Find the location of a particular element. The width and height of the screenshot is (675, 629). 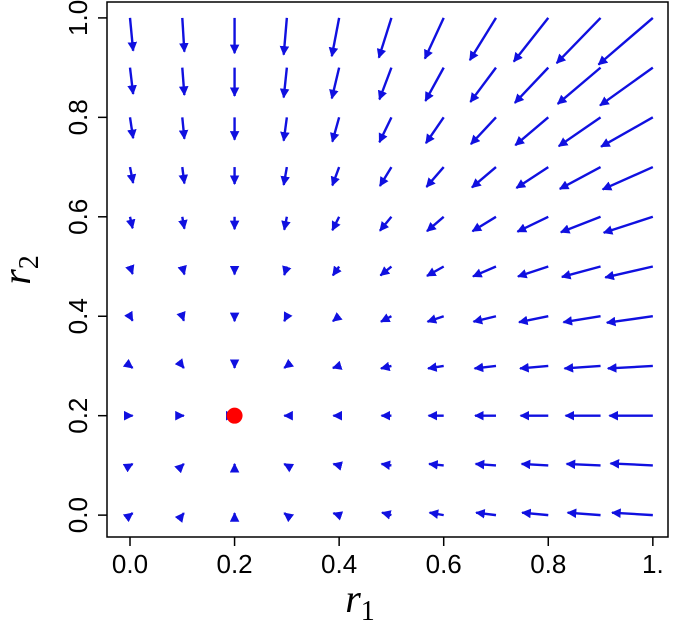

x-tick-label: 0.6 is located at coordinates (444, 564).